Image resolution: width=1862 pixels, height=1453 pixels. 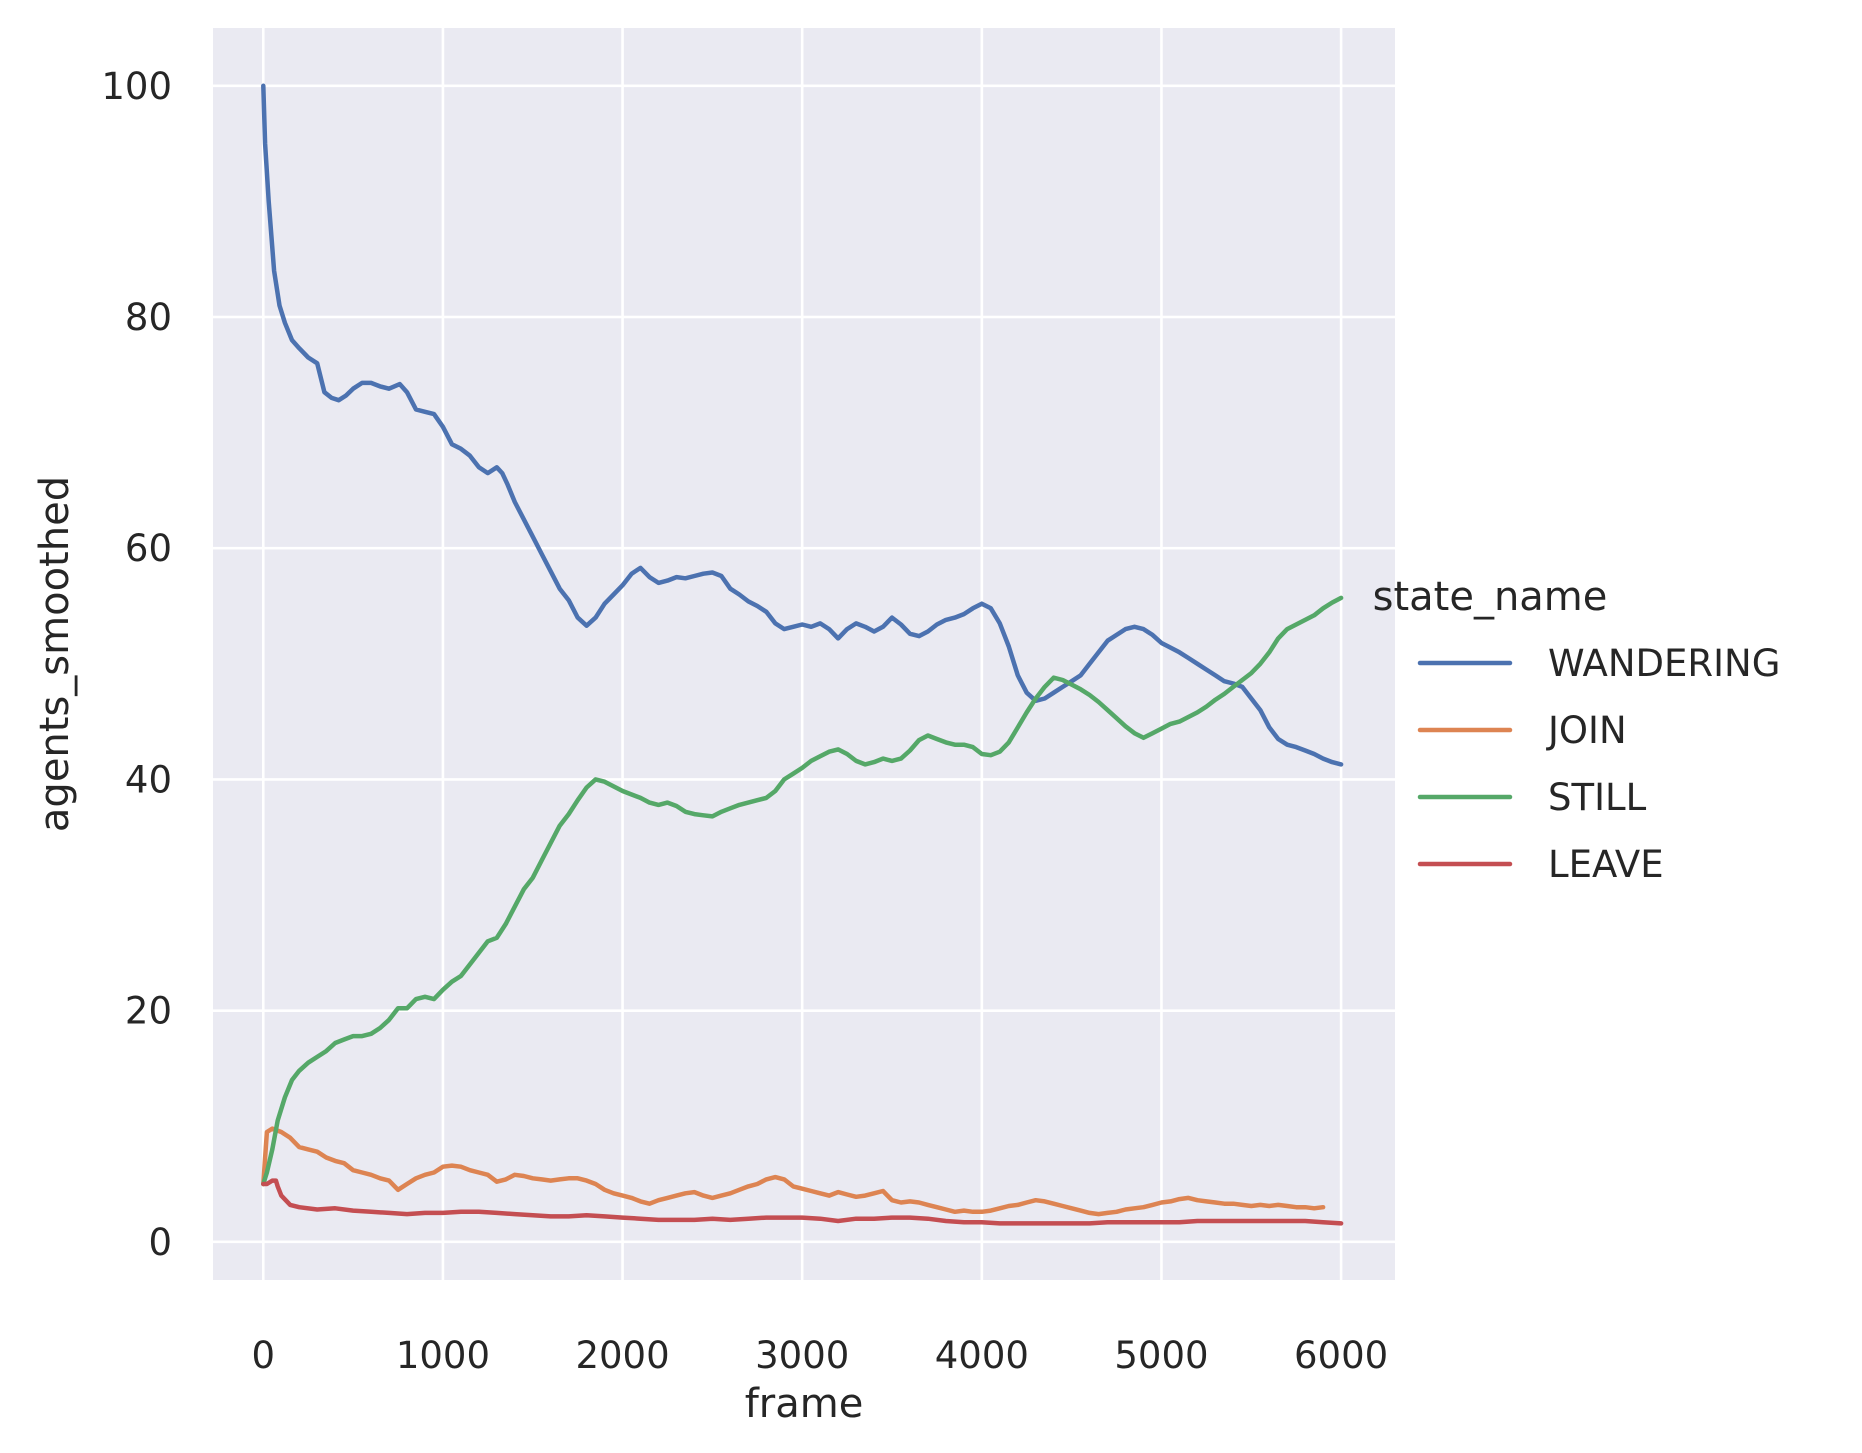 What do you see at coordinates (802, 1202) in the screenshot?
I see `series-line-leave` at bounding box center [802, 1202].